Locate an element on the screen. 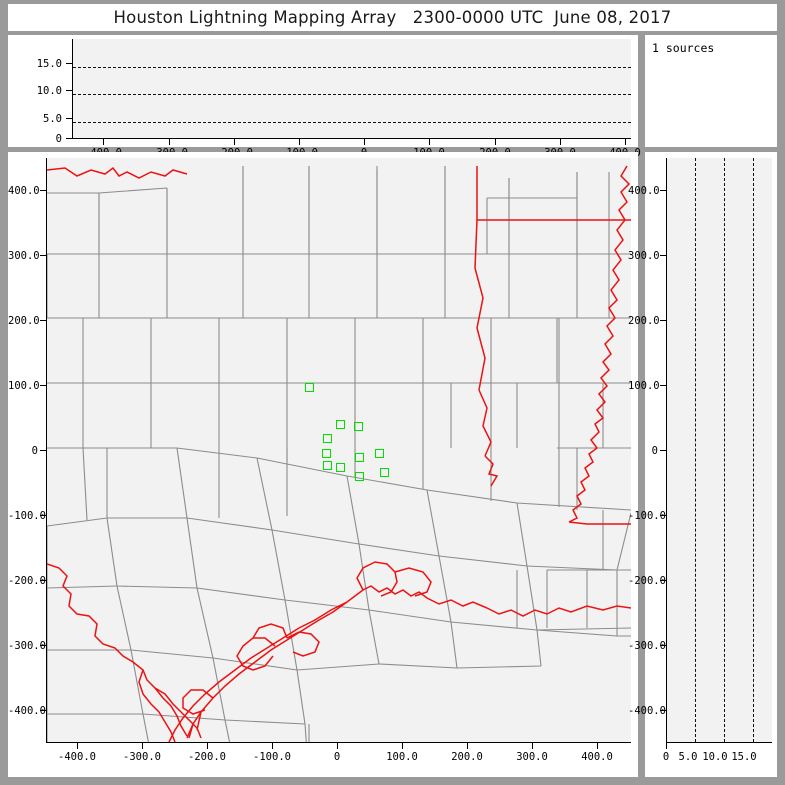 This screenshot has width=785, height=785. alt-x-tick-label-5: 5.0 is located at coordinates (688, 757).